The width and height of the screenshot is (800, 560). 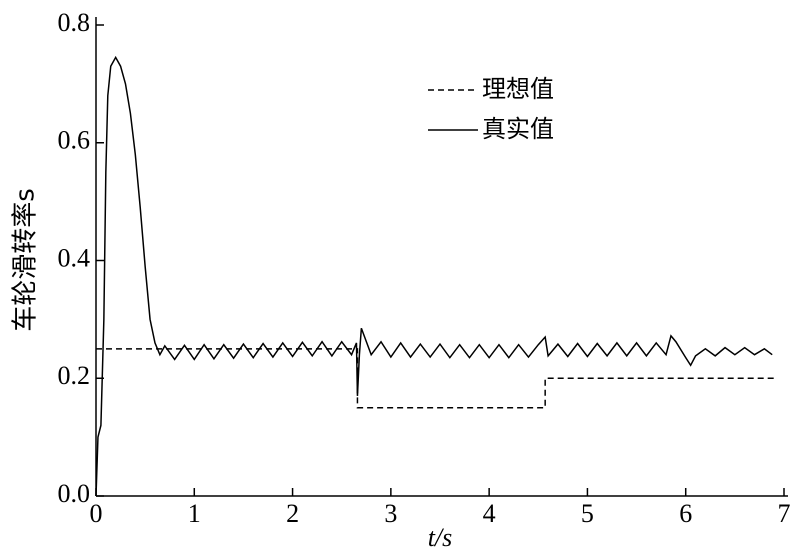 What do you see at coordinates (74, 257) in the screenshot?
I see `y-tick-label: 0.4` at bounding box center [74, 257].